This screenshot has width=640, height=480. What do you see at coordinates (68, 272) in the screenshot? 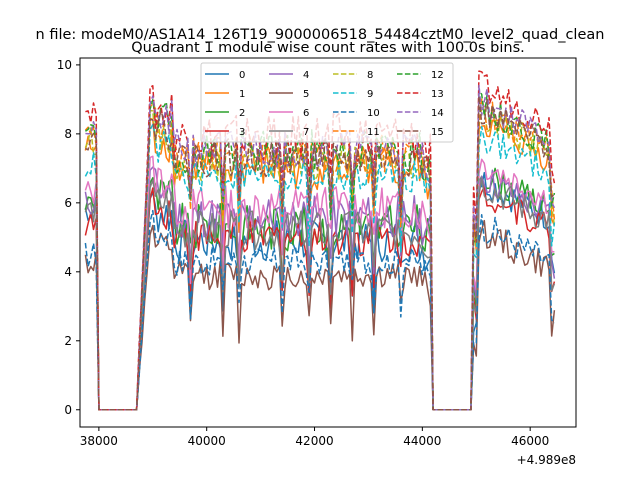
I see `y-tick-label: 4` at bounding box center [68, 272].